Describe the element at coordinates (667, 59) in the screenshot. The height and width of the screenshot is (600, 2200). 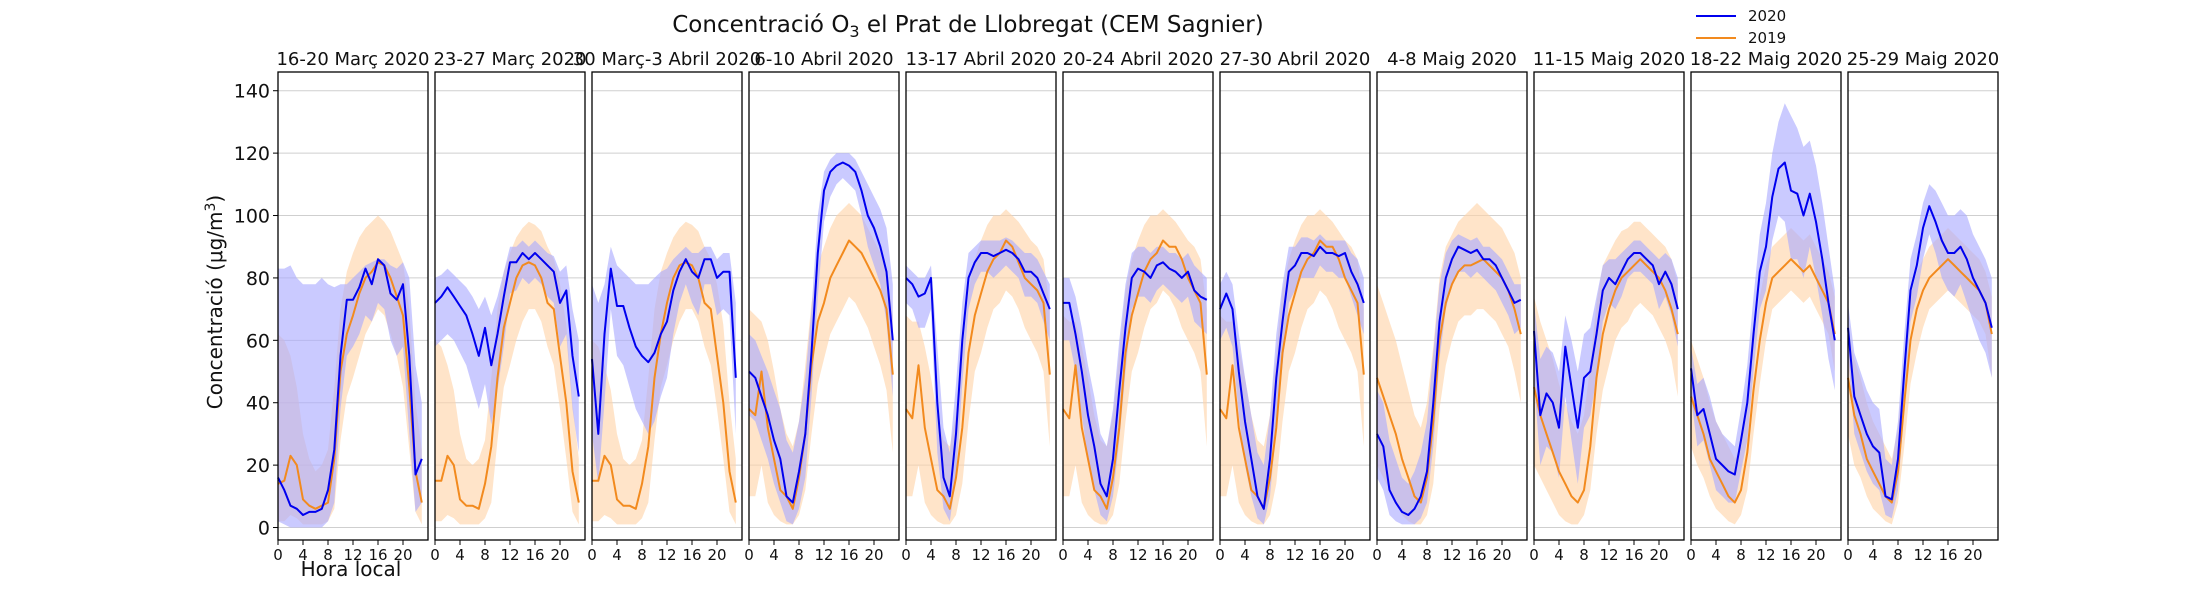
I see `panel-title: 30 Març-3 Abril 2020` at that location.